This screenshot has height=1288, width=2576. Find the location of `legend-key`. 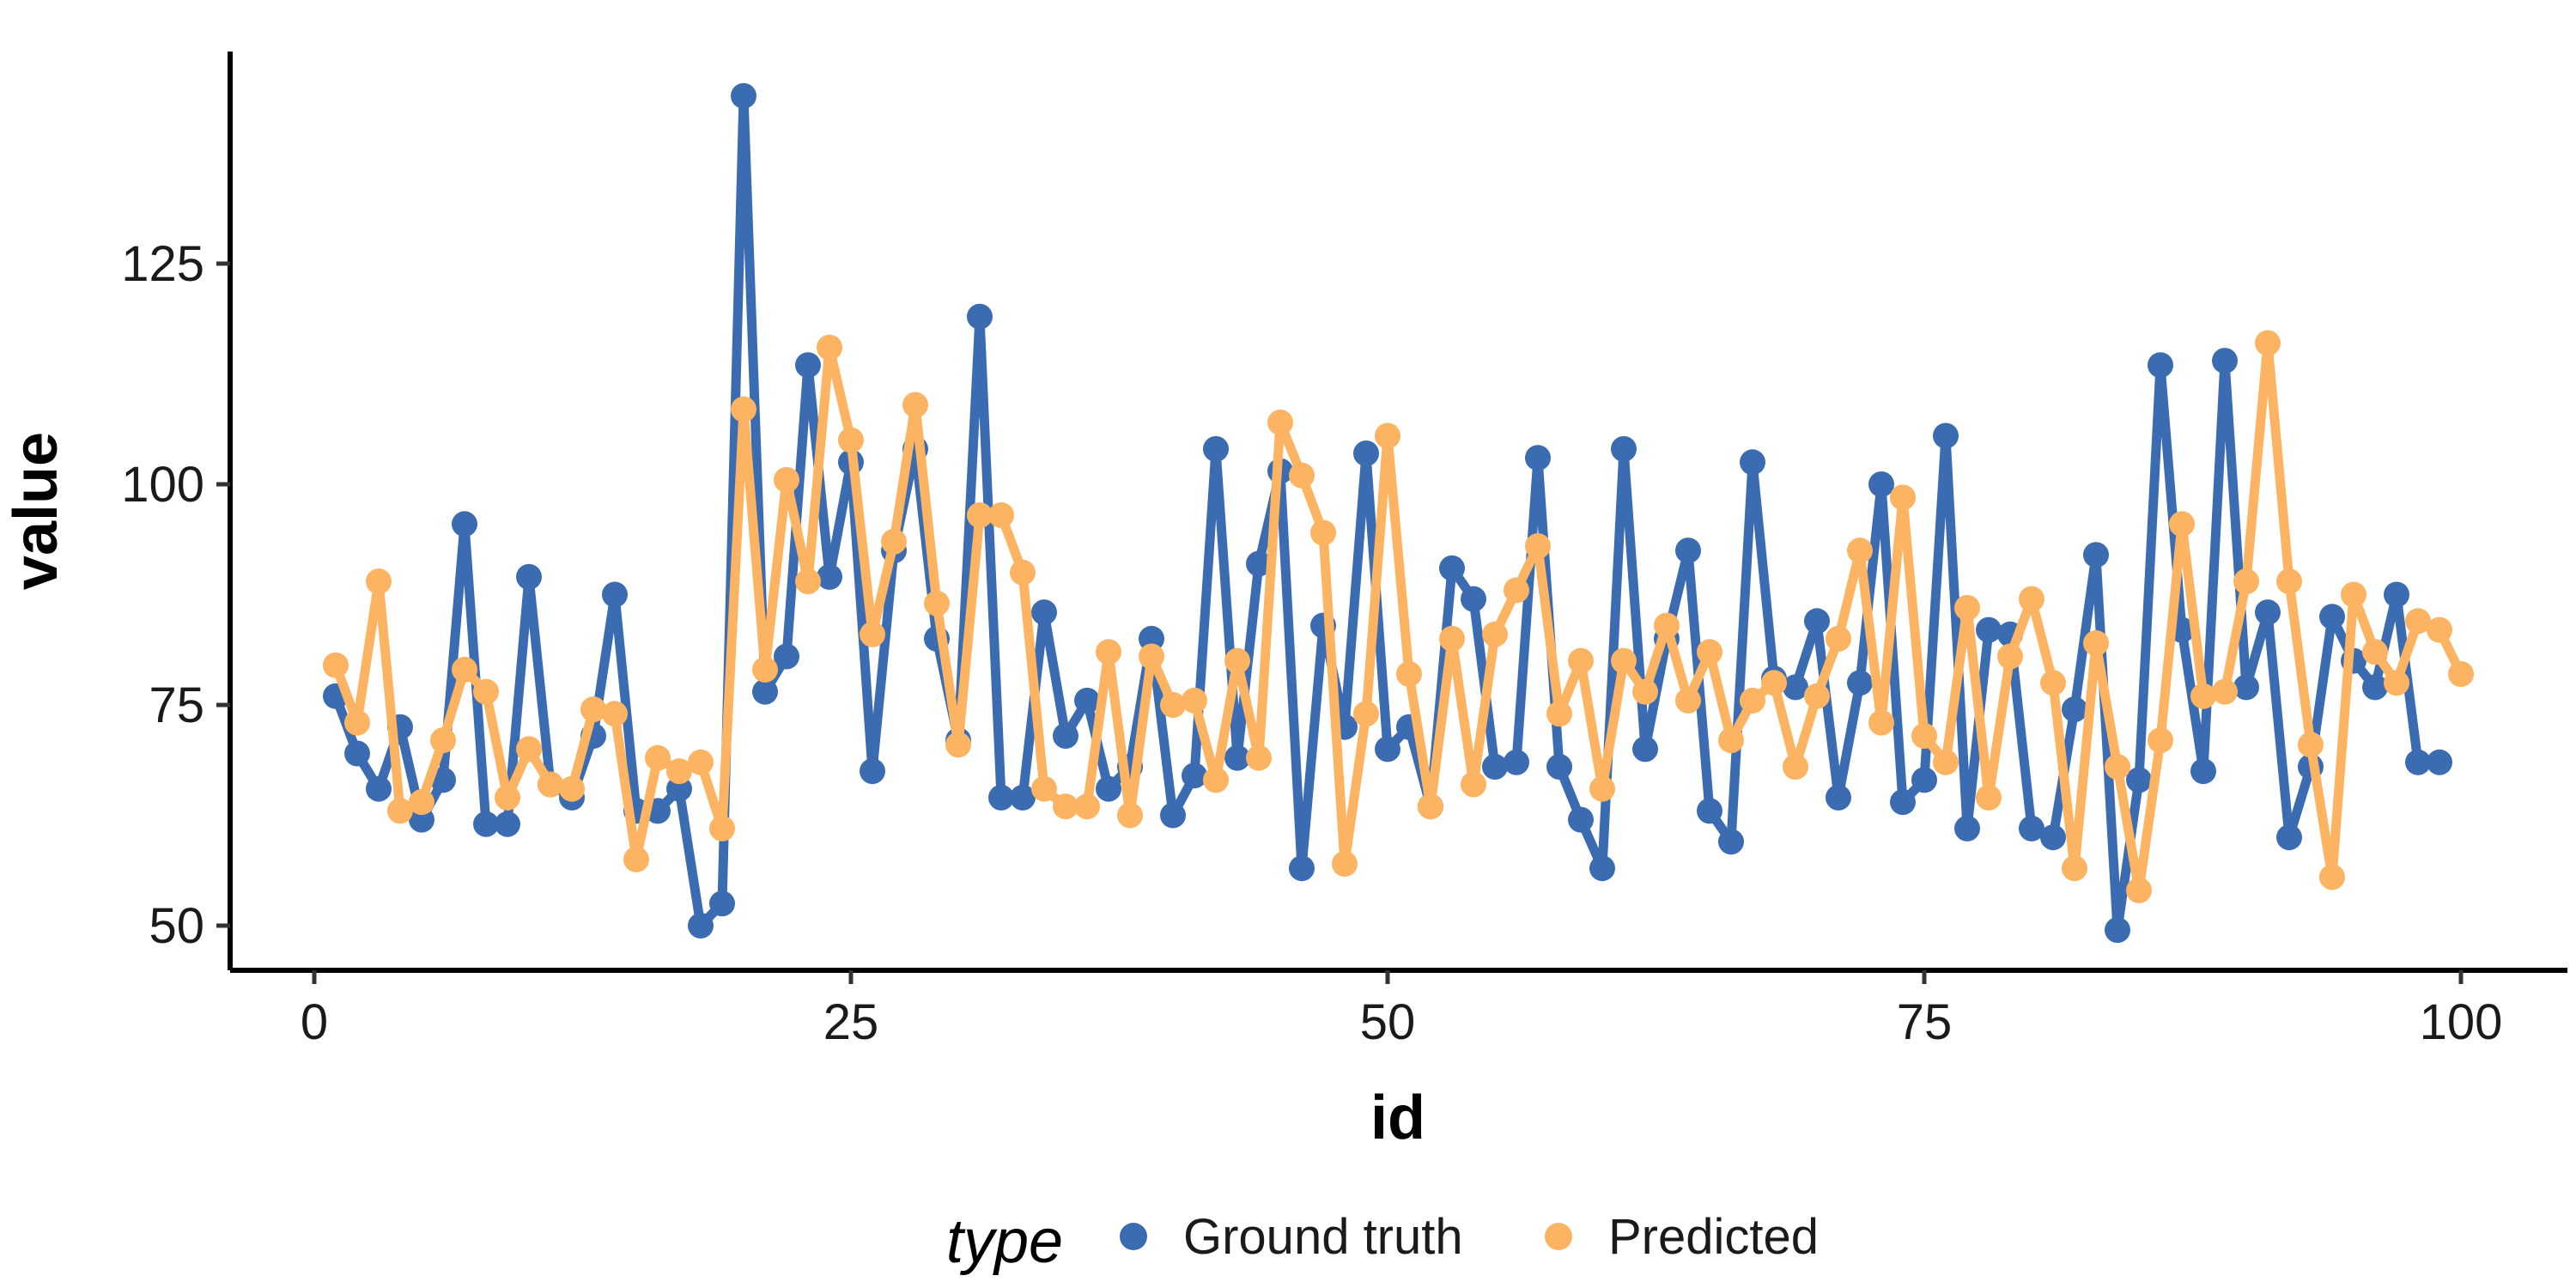

legend-key is located at coordinates (1133, 1236).